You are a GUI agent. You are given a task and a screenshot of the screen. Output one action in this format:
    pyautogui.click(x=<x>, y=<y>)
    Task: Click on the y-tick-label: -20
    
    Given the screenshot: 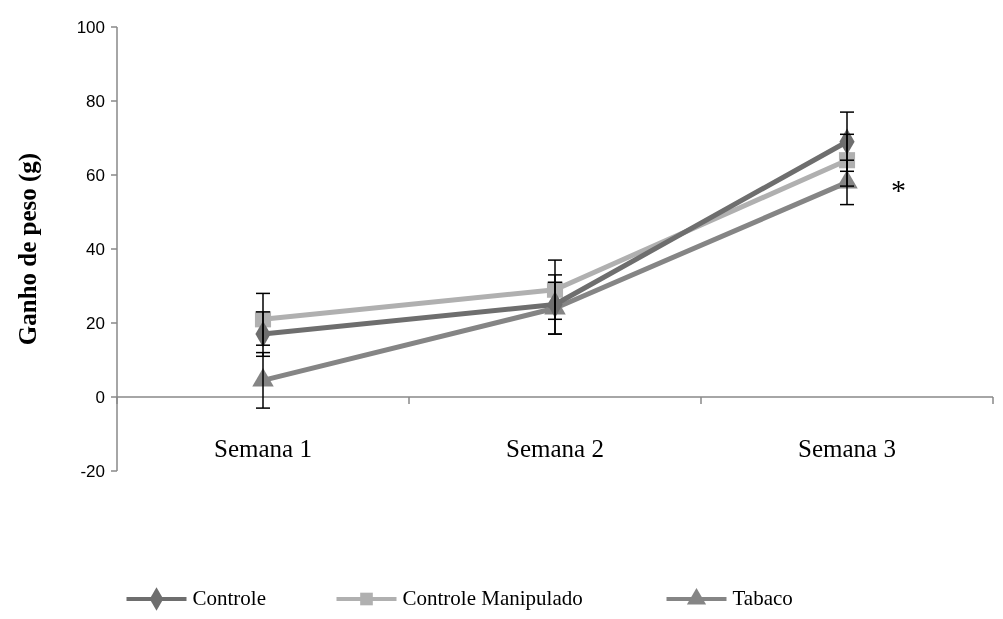 What is the action you would take?
    pyautogui.click(x=92, y=471)
    